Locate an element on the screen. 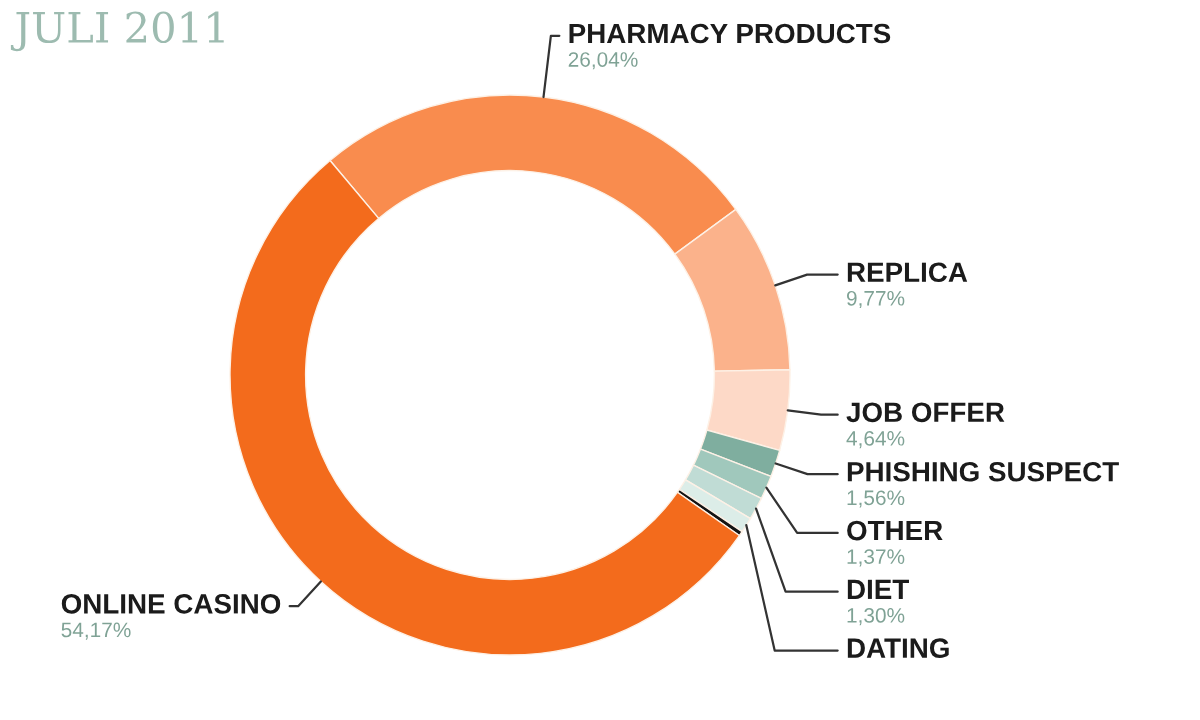 The height and width of the screenshot is (720, 1200). slice-label: PHARMACY PRODUCTS is located at coordinates (730, 33).